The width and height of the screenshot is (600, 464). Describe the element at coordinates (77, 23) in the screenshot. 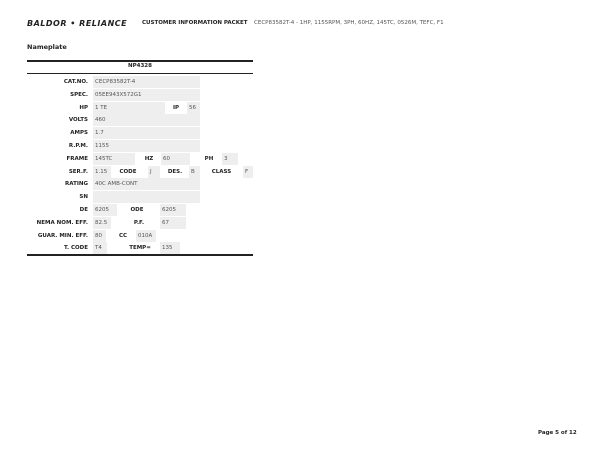

I see `baldor-reliance-logo: BALDOR • RELIANCE` at that location.